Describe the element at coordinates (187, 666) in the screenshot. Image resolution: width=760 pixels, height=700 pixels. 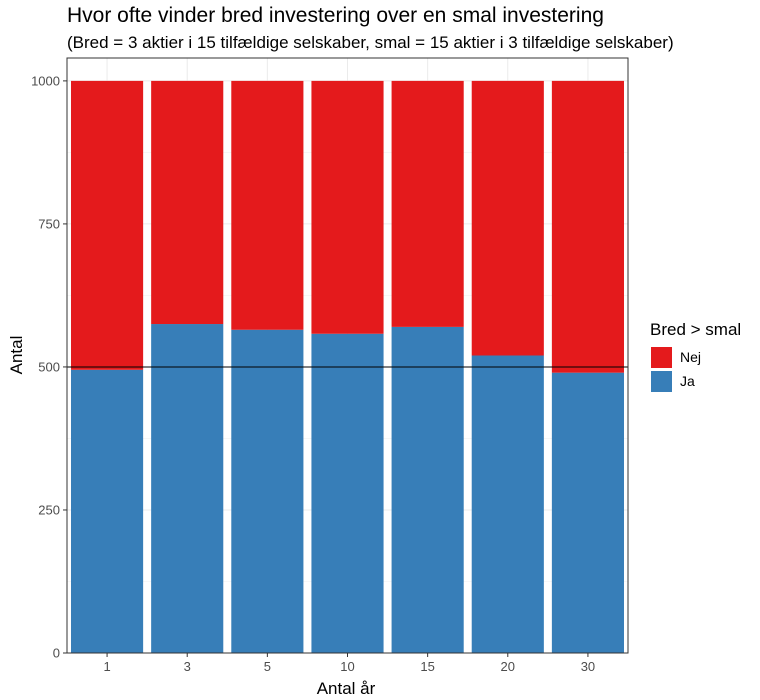
I see `x-tick-label: 3` at that location.